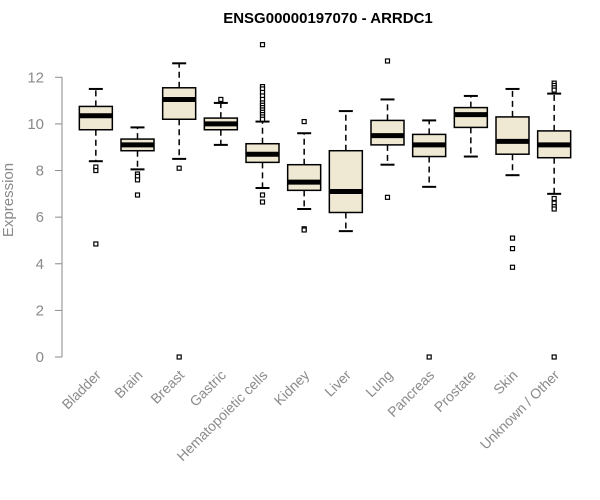 The width and height of the screenshot is (600, 500). What do you see at coordinates (337, 383) in the screenshot?
I see `x-tick-label: Liver` at bounding box center [337, 383].